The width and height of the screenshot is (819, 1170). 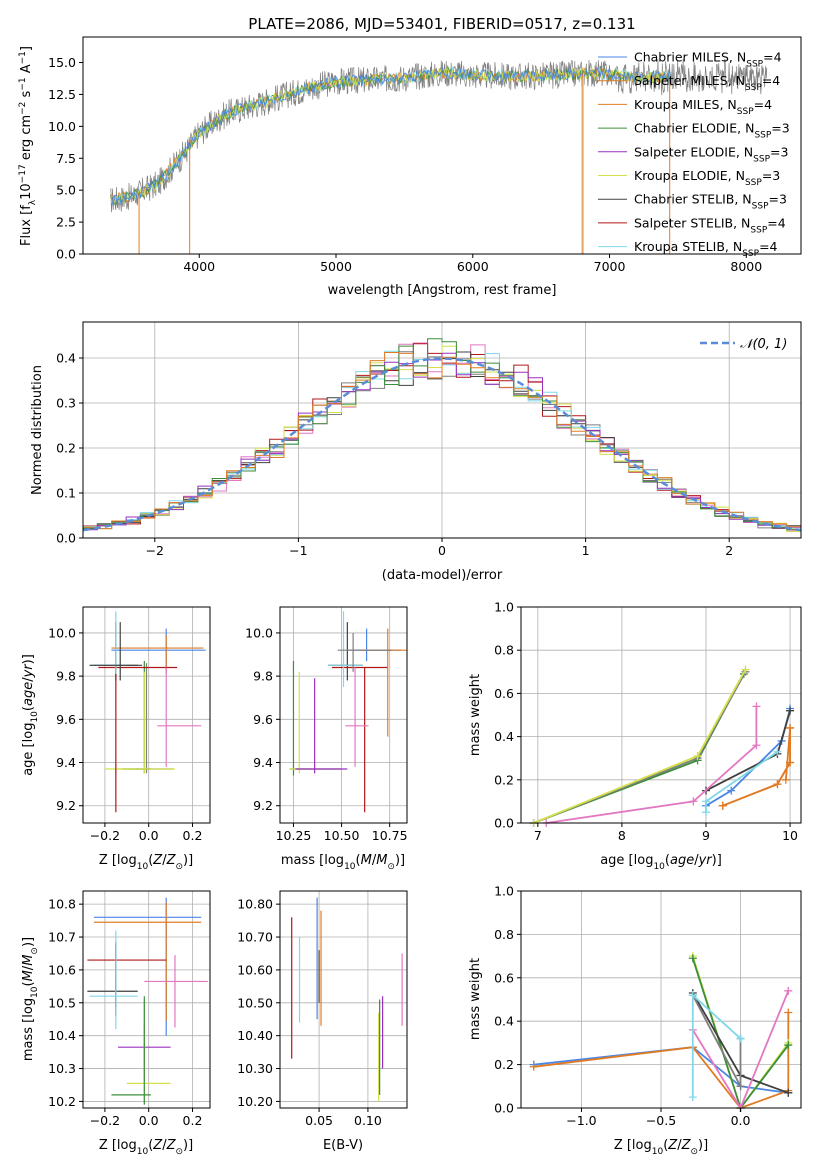 I want to click on histogram-step-line, so click(x=442, y=441).